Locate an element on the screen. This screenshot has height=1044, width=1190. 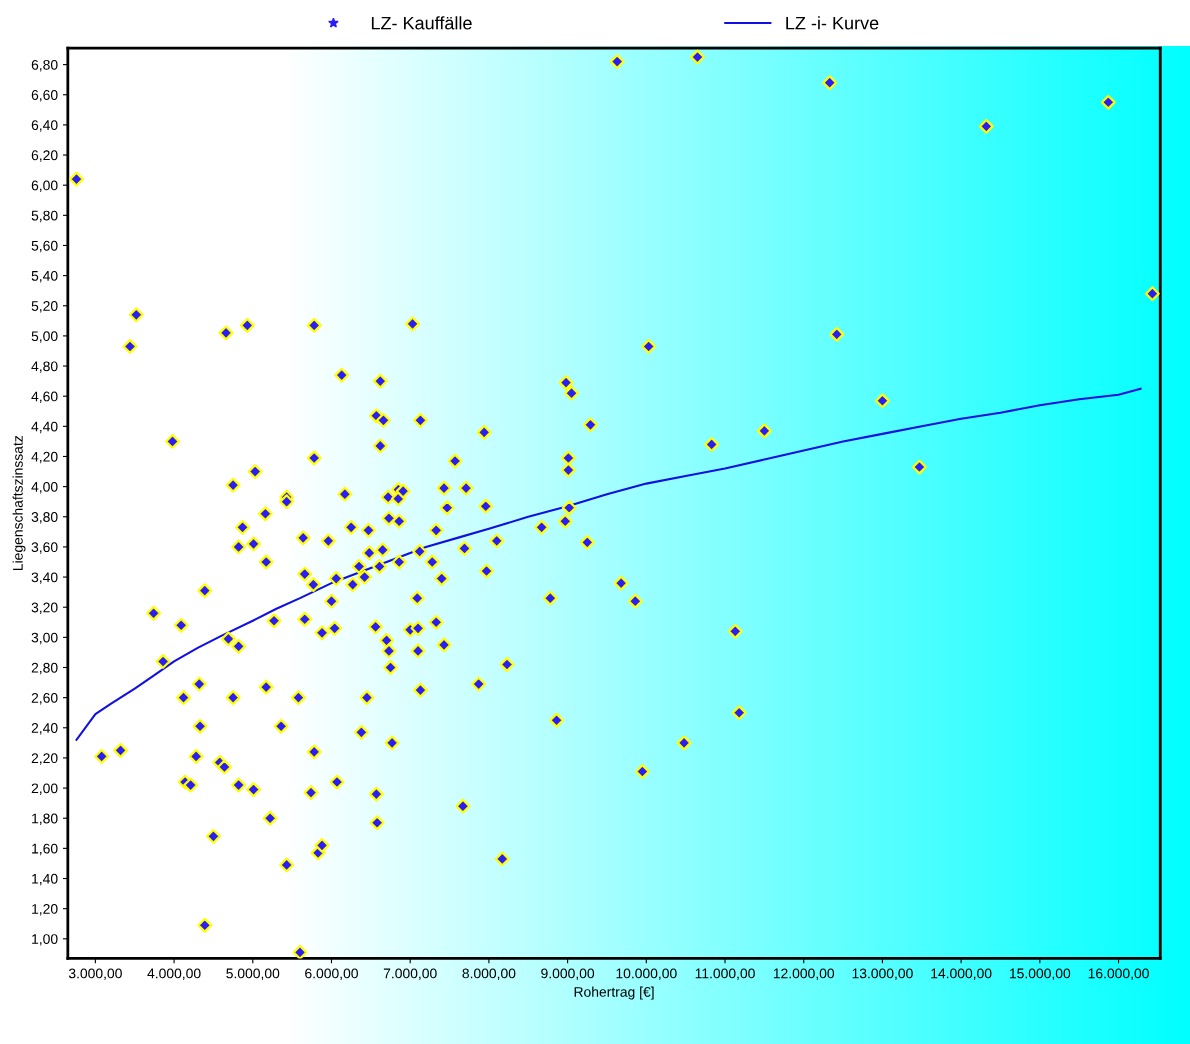
x-tick-label: 16.000,00 is located at coordinates (1118, 974).